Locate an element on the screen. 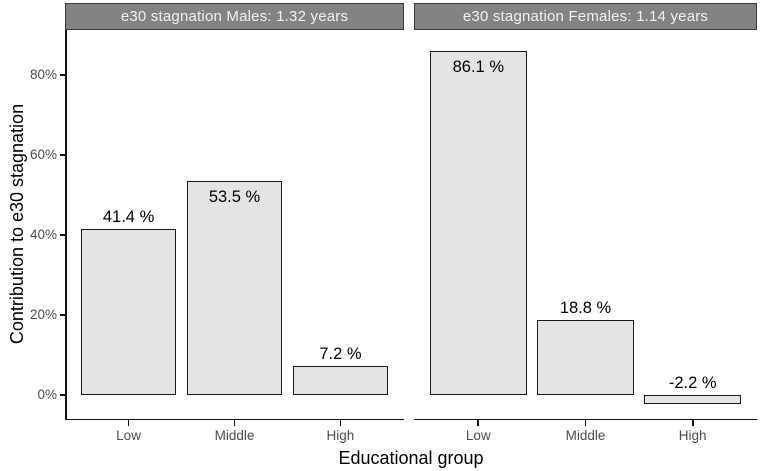  x-axis-title: Educational group is located at coordinates (411, 458).